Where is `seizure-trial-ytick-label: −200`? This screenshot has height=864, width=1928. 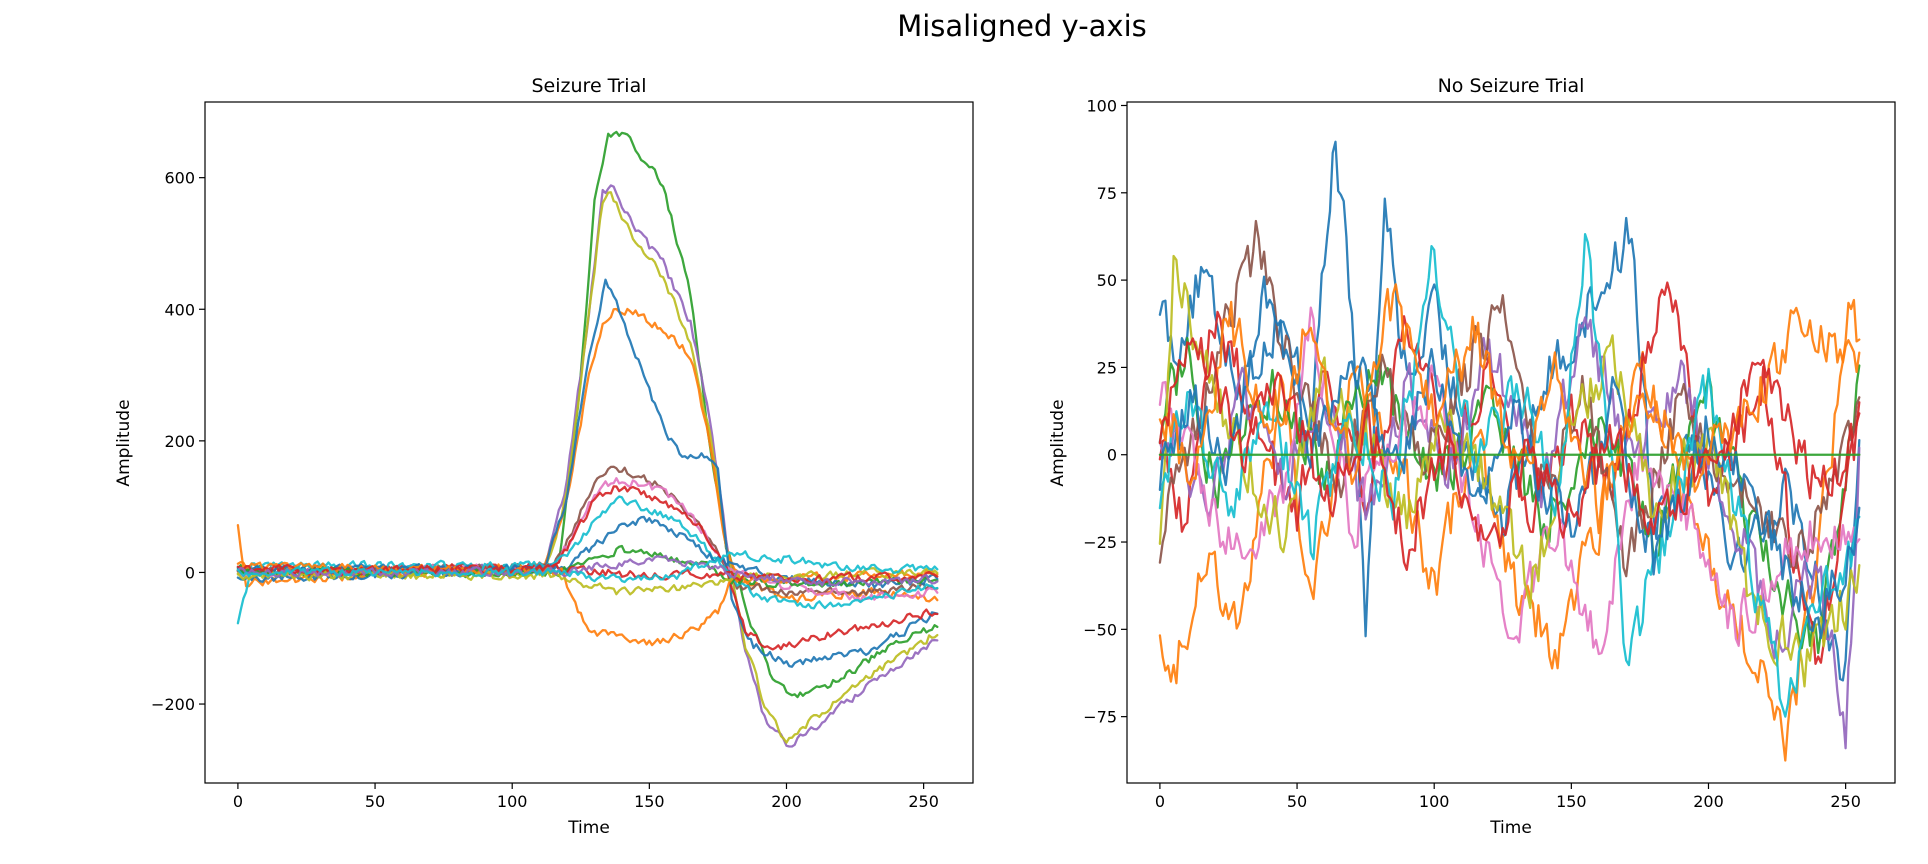
seizure-trial-ytick-label: −200 is located at coordinates (173, 704).